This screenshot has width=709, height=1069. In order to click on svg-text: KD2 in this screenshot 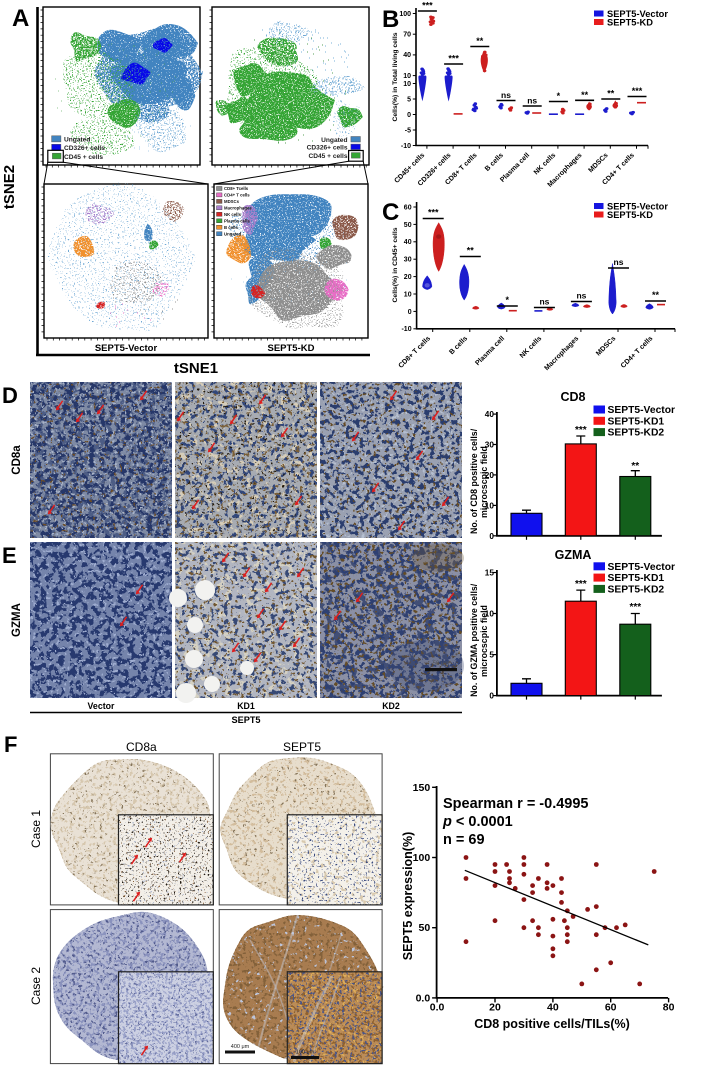, I will do `click(391, 706)`.